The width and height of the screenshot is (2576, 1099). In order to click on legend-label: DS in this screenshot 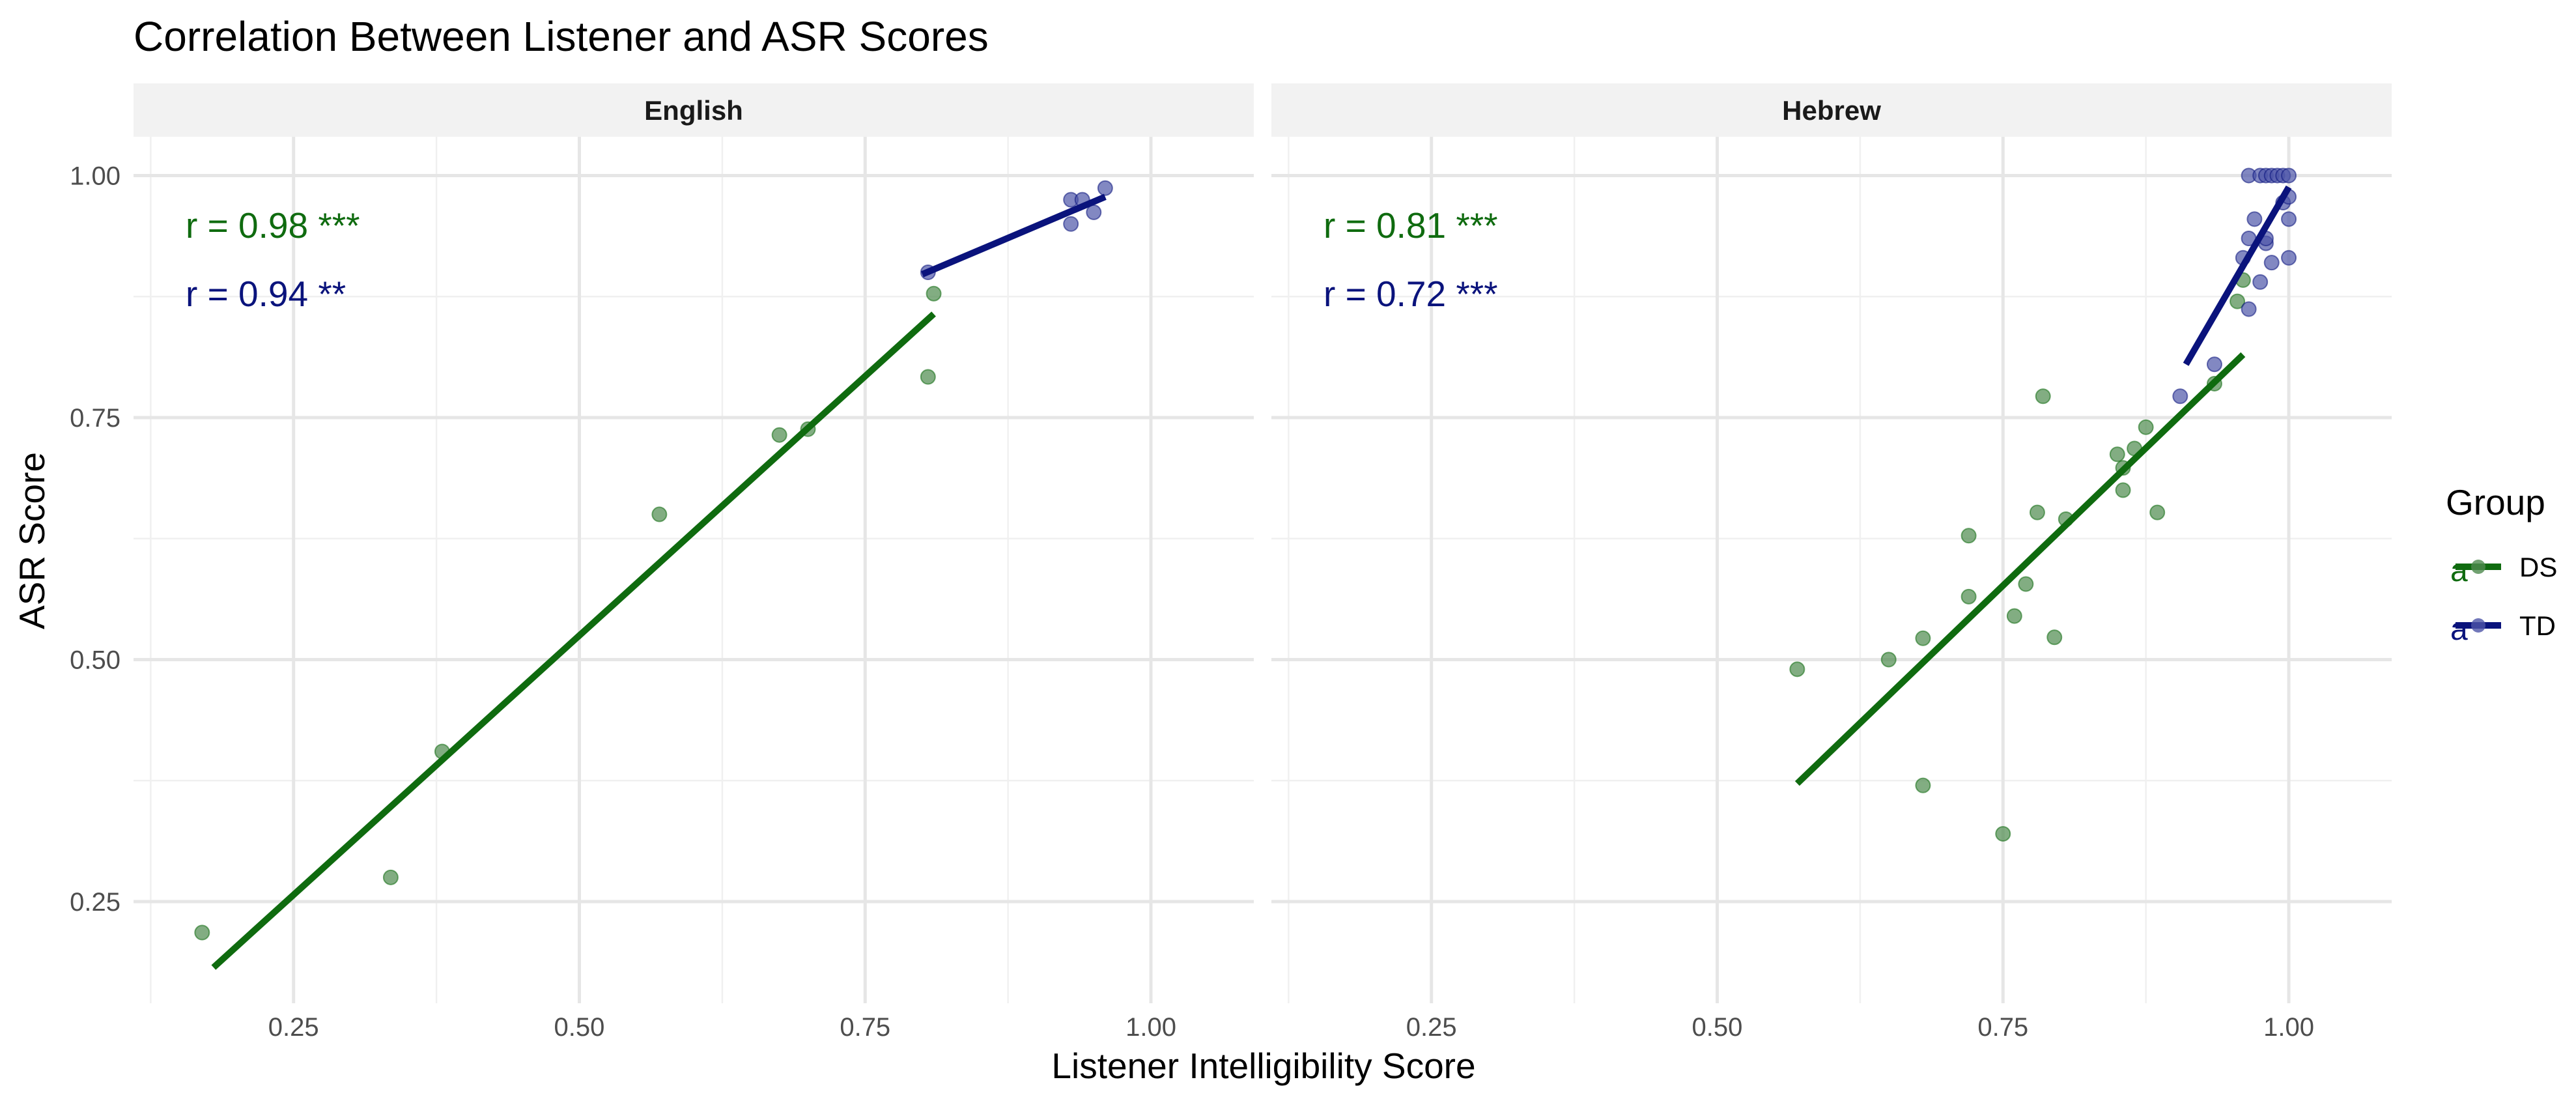, I will do `click(2538, 567)`.